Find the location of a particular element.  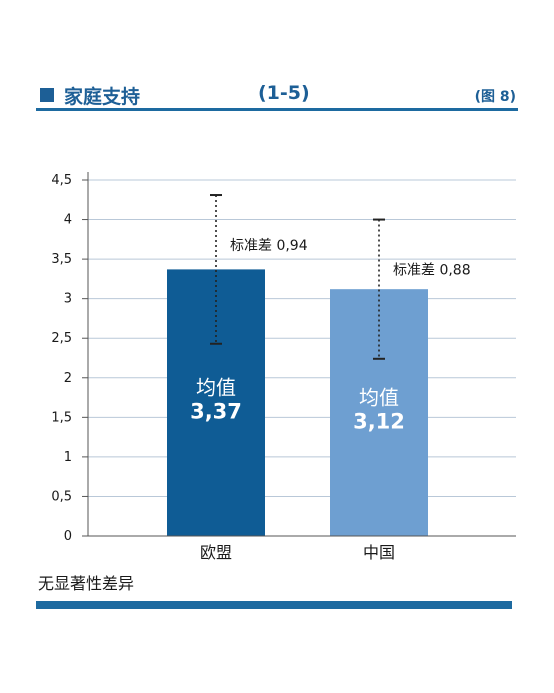

x-category-label: 欧盟 is located at coordinates (216, 552).